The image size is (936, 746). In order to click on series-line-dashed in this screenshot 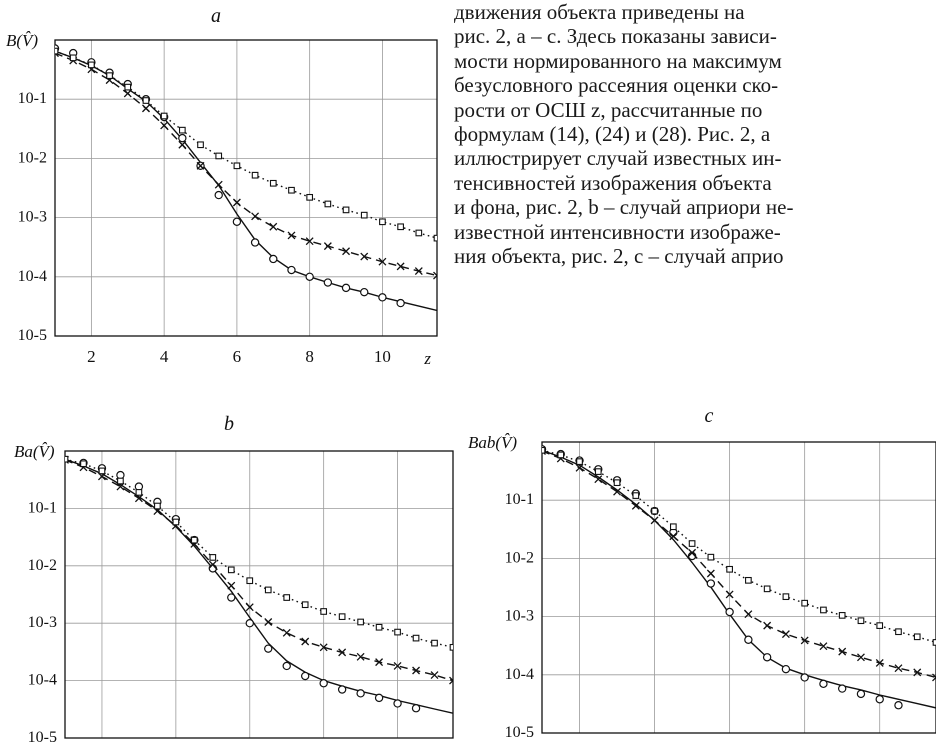, I will do `click(259, 570)`.